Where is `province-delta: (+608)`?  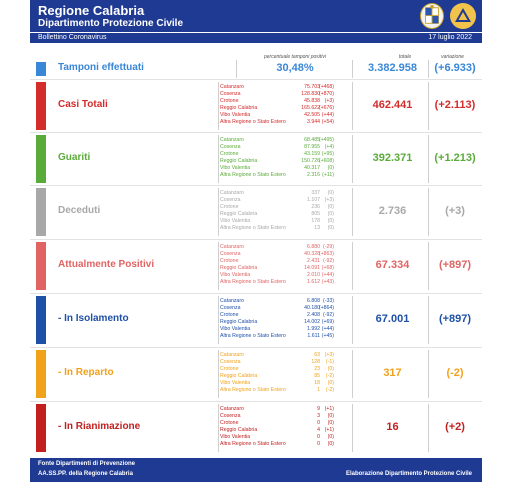
province-delta: (+608) is located at coordinates (326, 161).